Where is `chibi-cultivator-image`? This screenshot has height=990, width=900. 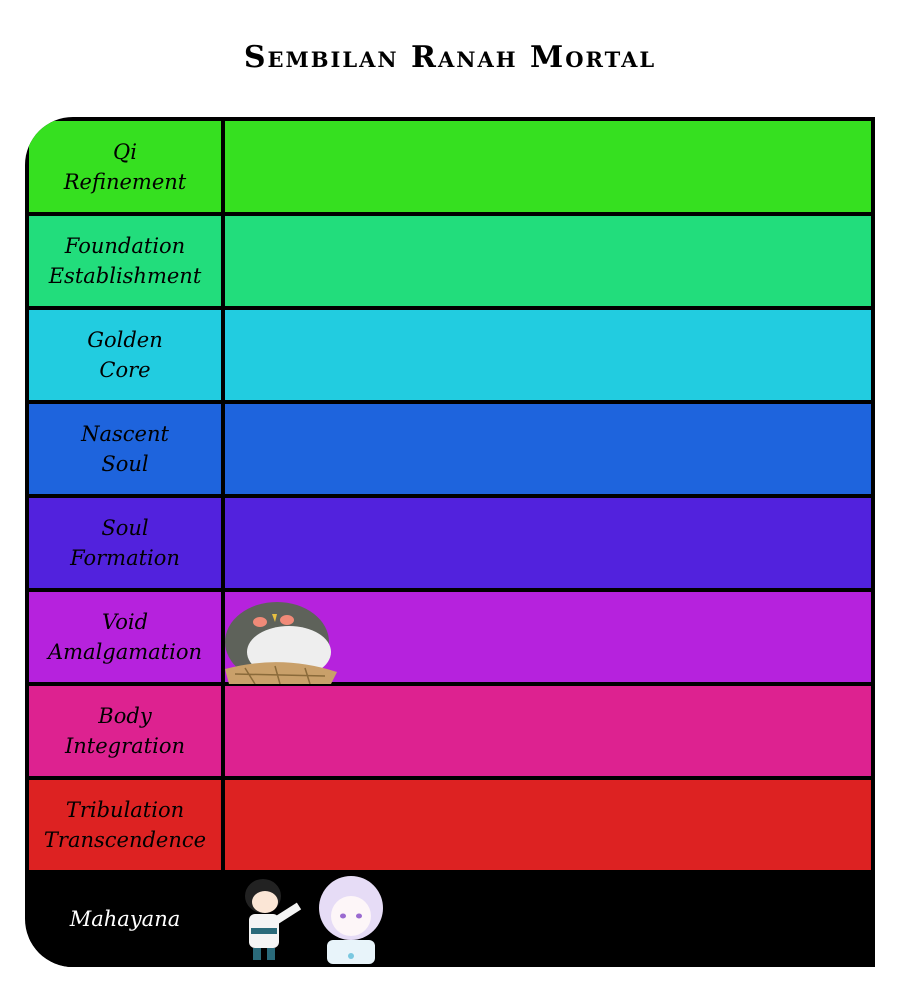
chibi-cultivator-image is located at coordinates (267, 919).